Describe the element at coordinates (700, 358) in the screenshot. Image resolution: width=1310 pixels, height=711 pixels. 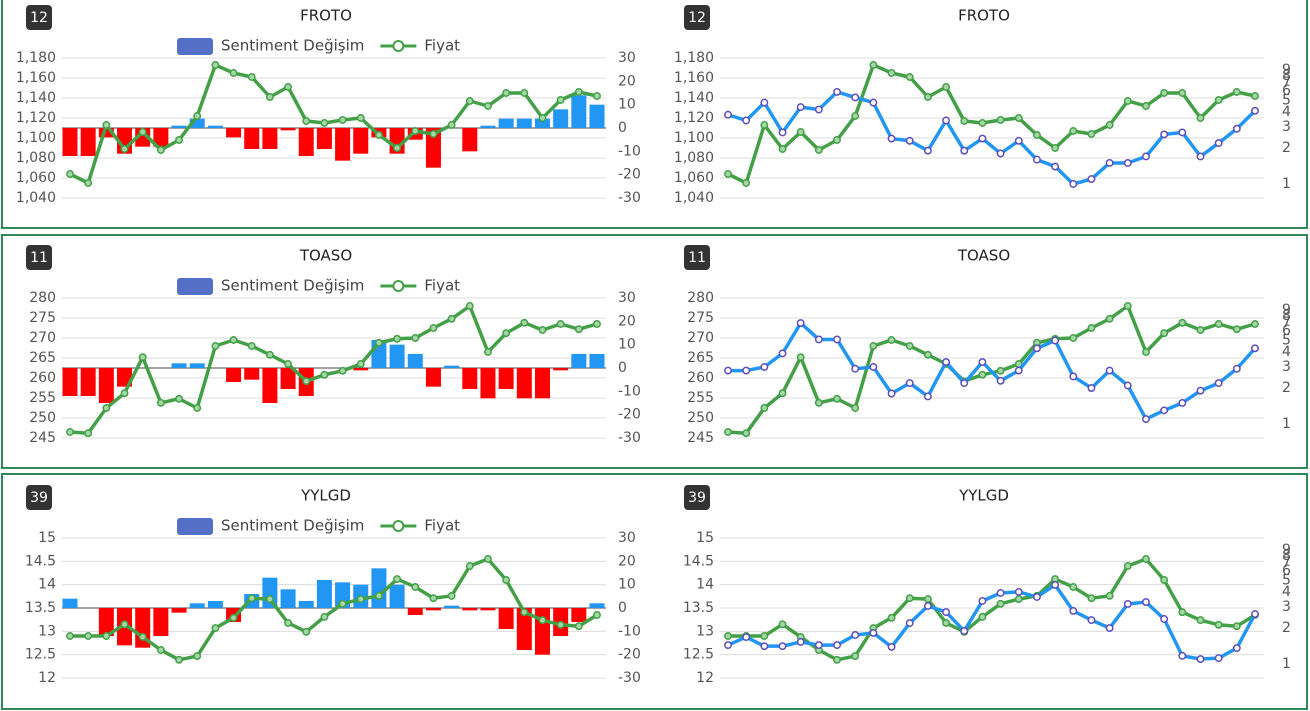
I see `y-tick-label: 265` at that location.